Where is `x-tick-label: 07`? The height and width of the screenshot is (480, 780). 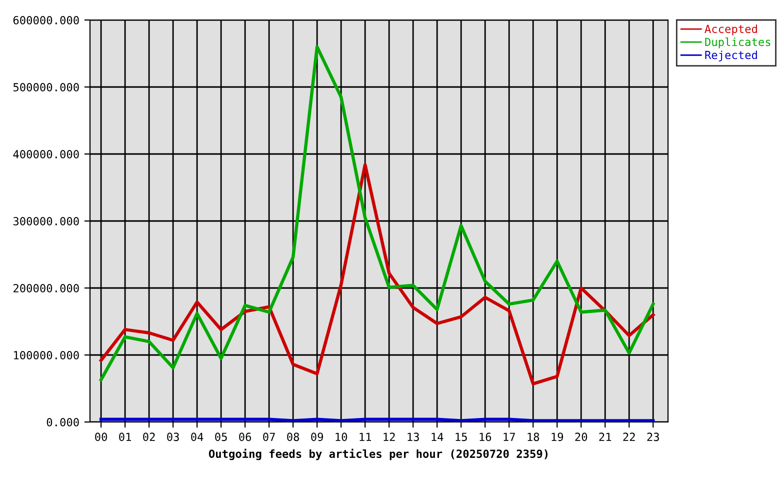
x-tick-label: 07 is located at coordinates (269, 437).